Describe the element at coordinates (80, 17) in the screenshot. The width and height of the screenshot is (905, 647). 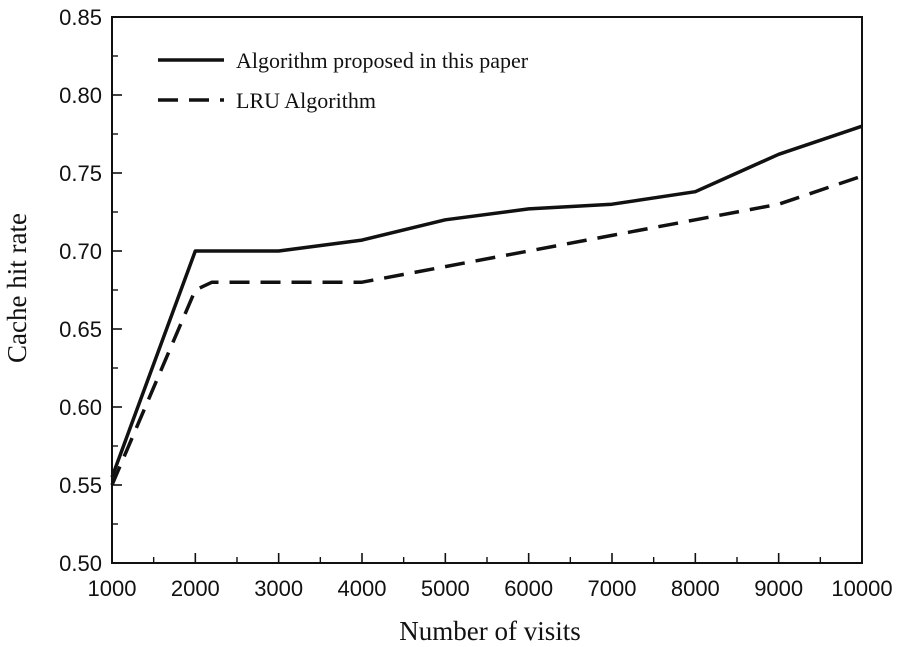
I see `y-tick-label: 0.85` at that location.